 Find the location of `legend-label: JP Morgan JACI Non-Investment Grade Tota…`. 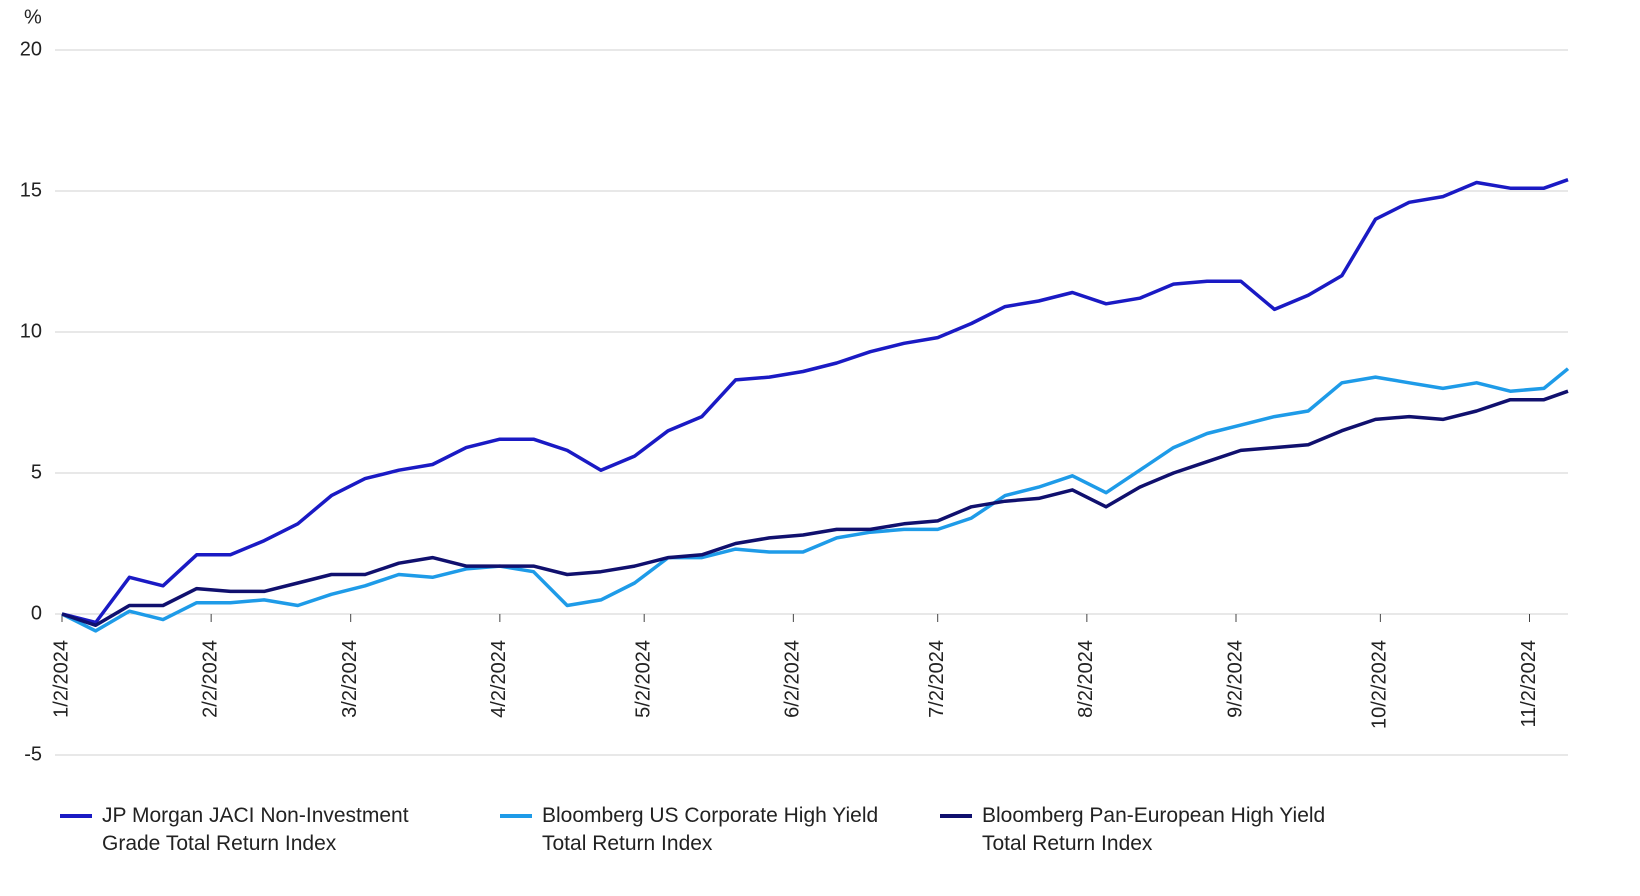

legend-label: JP Morgan JACI Non-Investment Grade Tota… is located at coordinates (255, 829).